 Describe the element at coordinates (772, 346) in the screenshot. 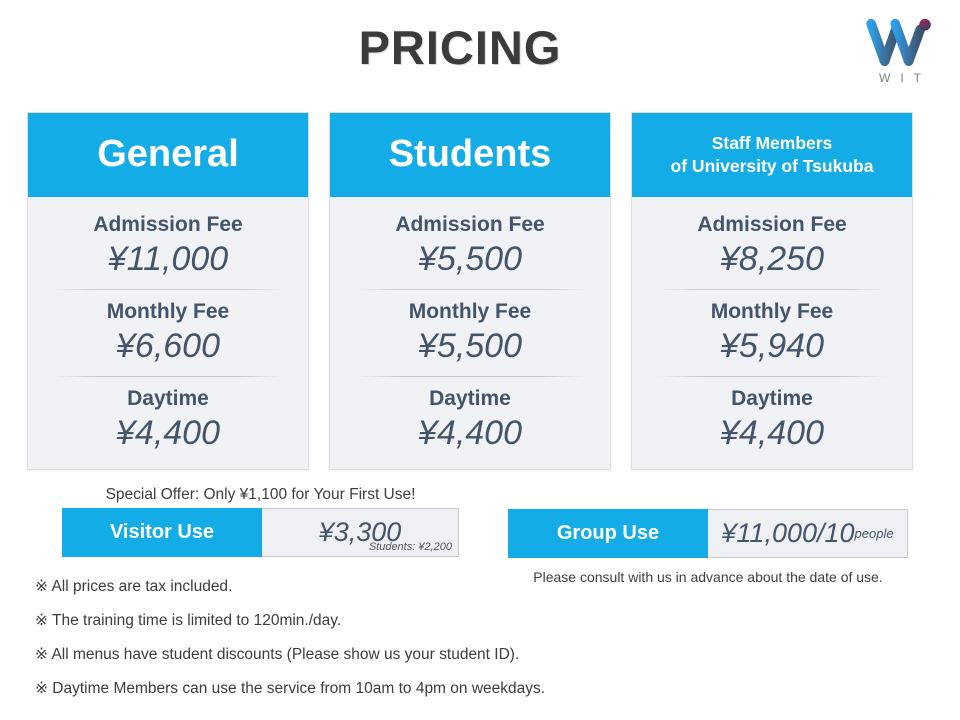

I see `fee-price: ¥5,940` at that location.